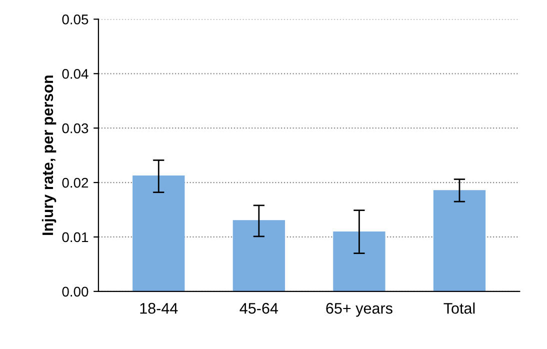 This screenshot has width=547, height=349. Describe the element at coordinates (49, 155) in the screenshot. I see `y-axis-title: Injury rate, per person` at that location.